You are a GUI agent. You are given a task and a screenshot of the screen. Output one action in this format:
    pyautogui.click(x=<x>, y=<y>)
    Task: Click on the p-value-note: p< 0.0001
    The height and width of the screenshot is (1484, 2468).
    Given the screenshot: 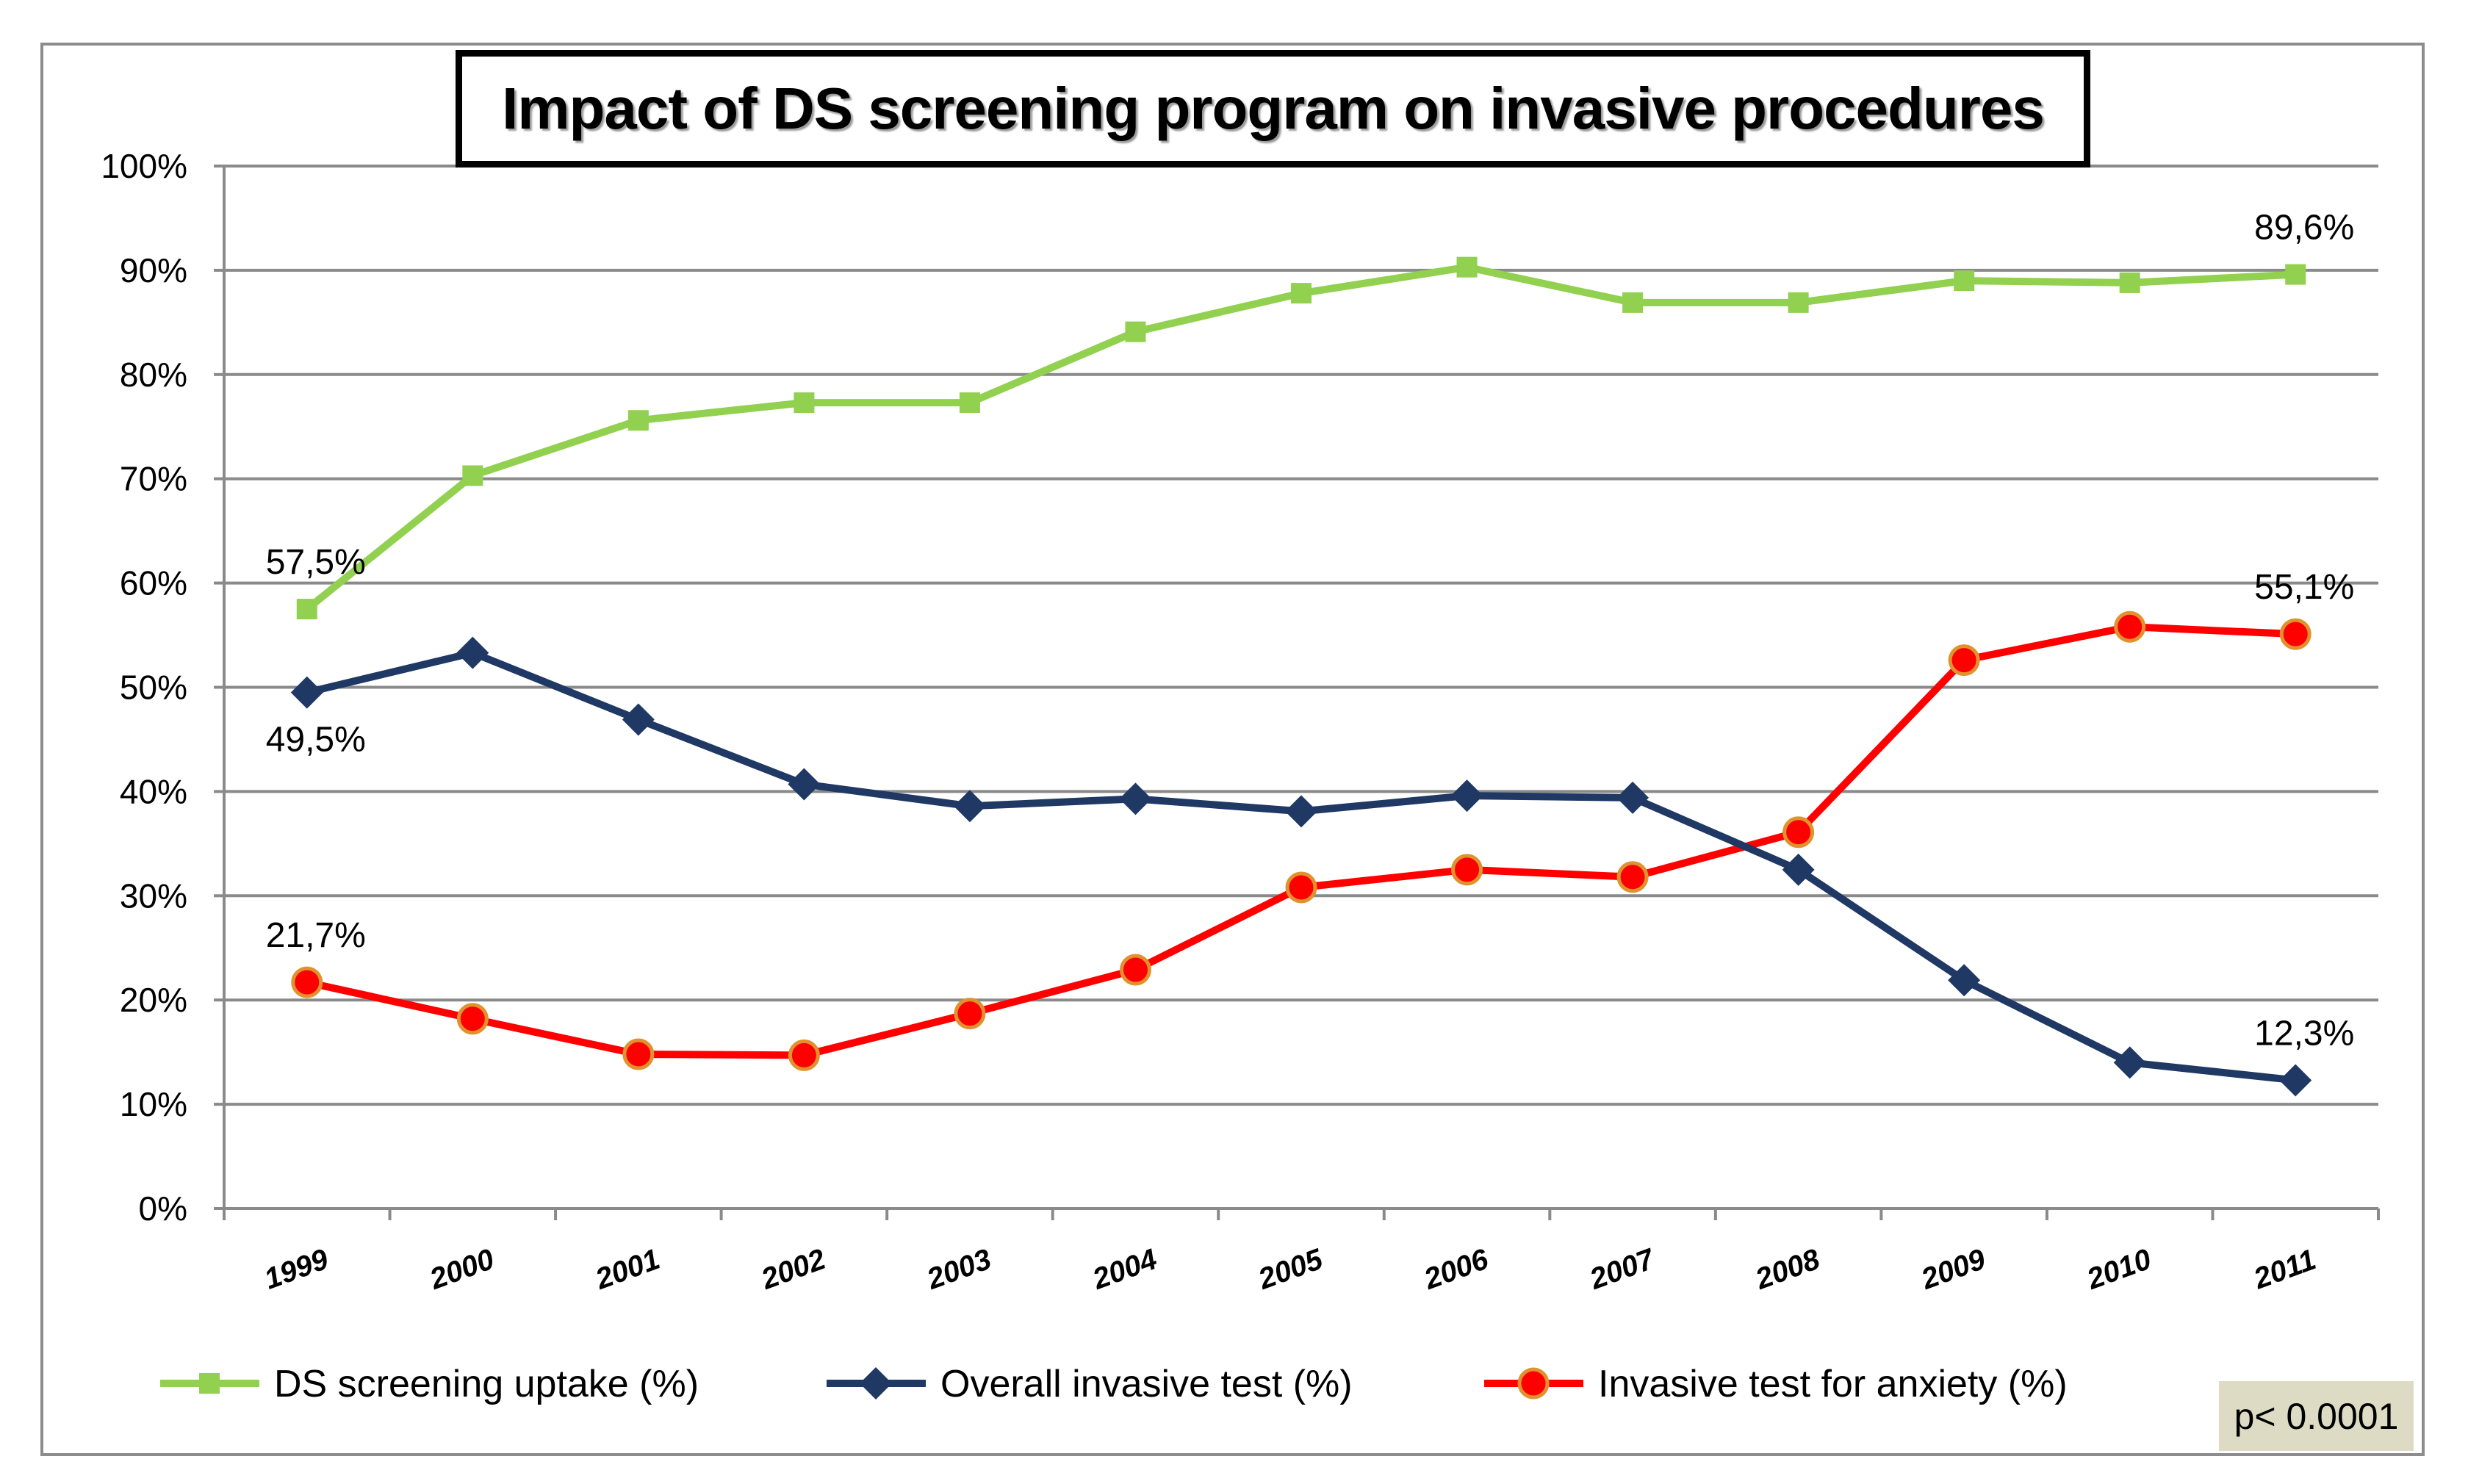 What is the action you would take?
    pyautogui.click(x=2316, y=1416)
    